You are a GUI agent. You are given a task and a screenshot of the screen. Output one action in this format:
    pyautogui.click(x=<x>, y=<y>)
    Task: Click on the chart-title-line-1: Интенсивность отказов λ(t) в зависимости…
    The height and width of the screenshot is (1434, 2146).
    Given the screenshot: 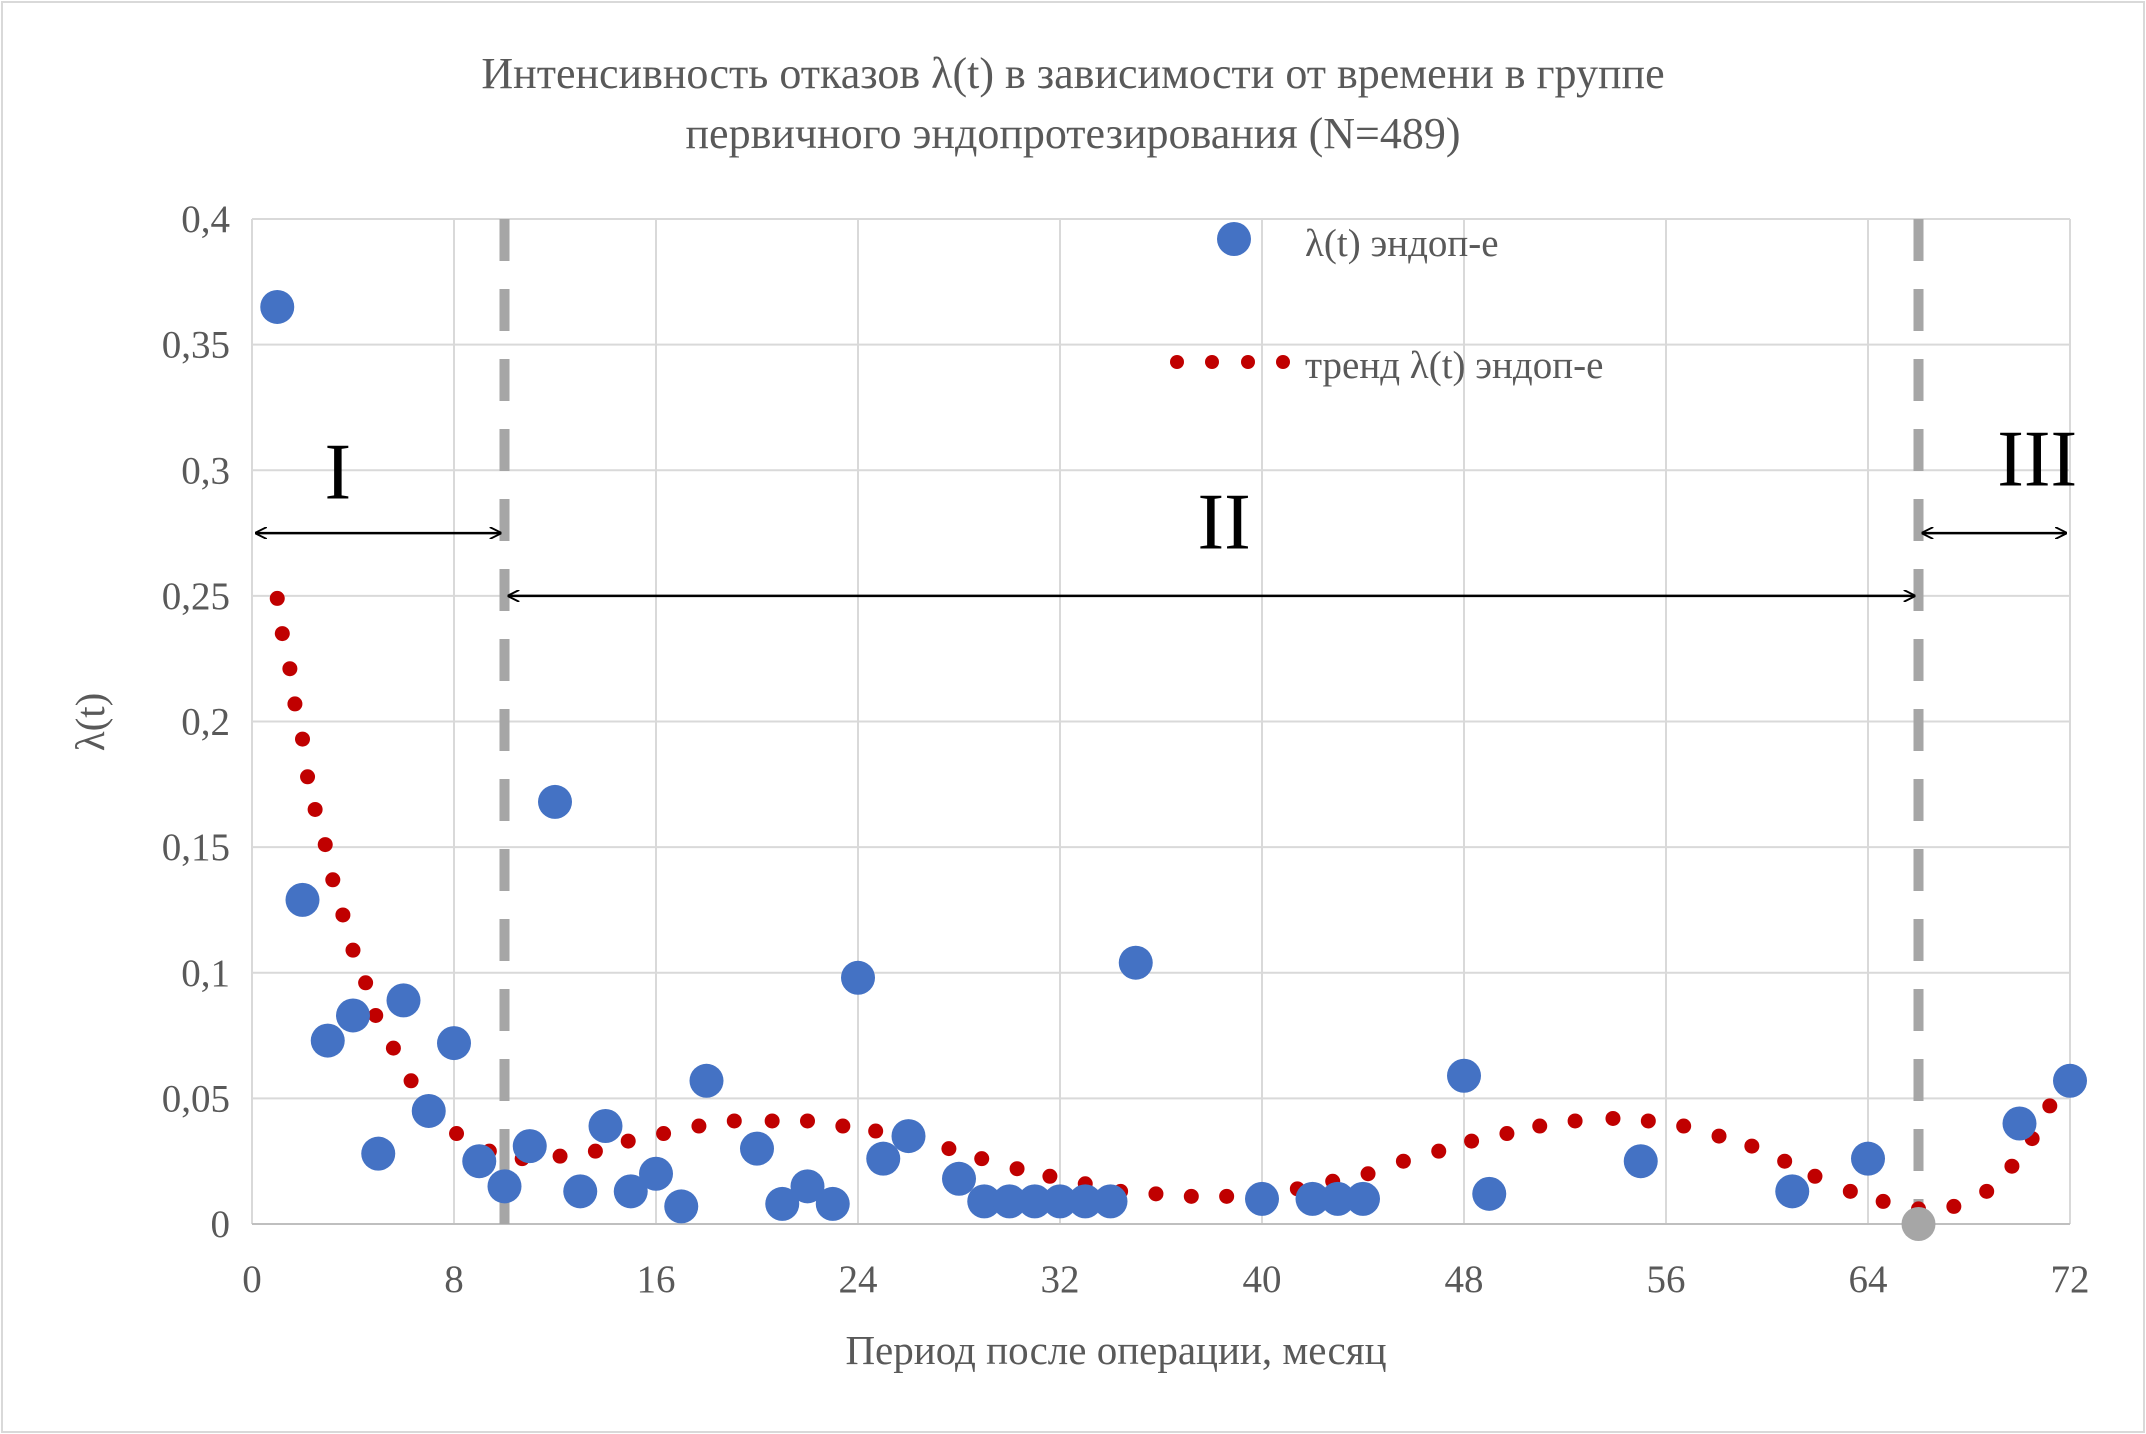 What is the action you would take?
    pyautogui.click(x=1072, y=73)
    